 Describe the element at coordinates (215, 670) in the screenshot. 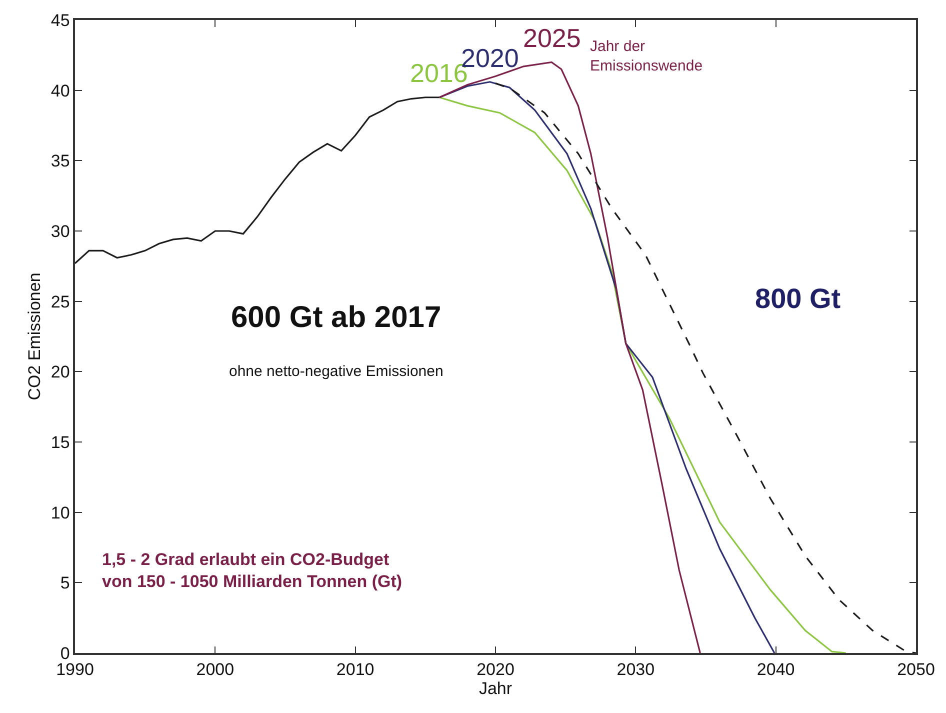

I see `x-tick-label: 2000` at that location.